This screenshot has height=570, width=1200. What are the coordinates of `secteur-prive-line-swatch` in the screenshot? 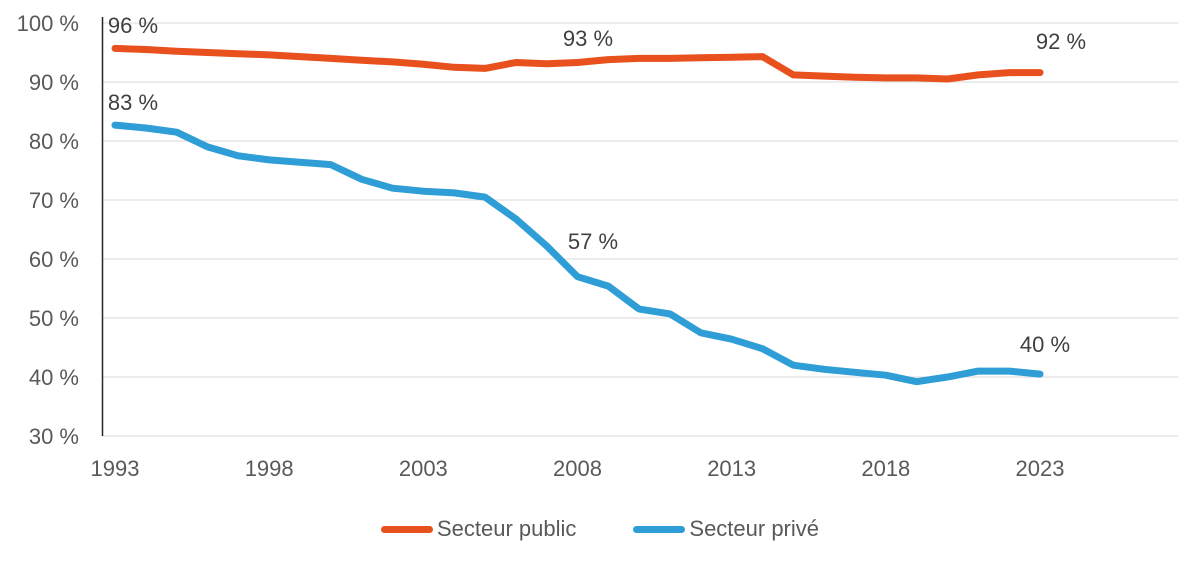 It's located at (659, 529).